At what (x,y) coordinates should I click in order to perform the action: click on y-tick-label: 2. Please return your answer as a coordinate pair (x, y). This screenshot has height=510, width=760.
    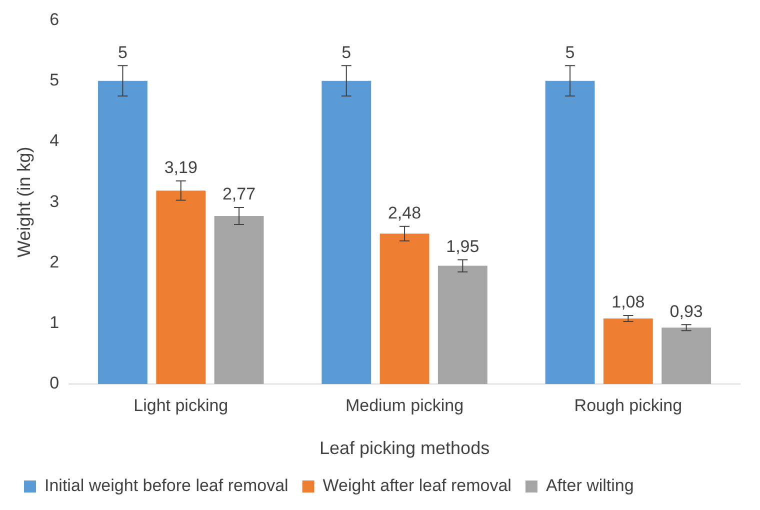
    Looking at the image, I should click on (55, 262).